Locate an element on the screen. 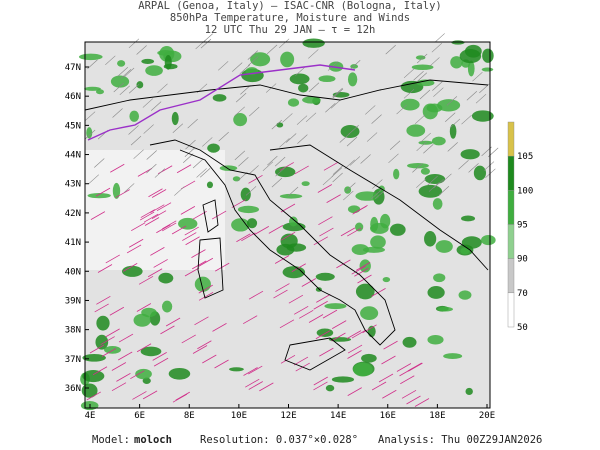 This screenshot has height=450, width=600. lon-label: 8E is located at coordinates (189, 416).